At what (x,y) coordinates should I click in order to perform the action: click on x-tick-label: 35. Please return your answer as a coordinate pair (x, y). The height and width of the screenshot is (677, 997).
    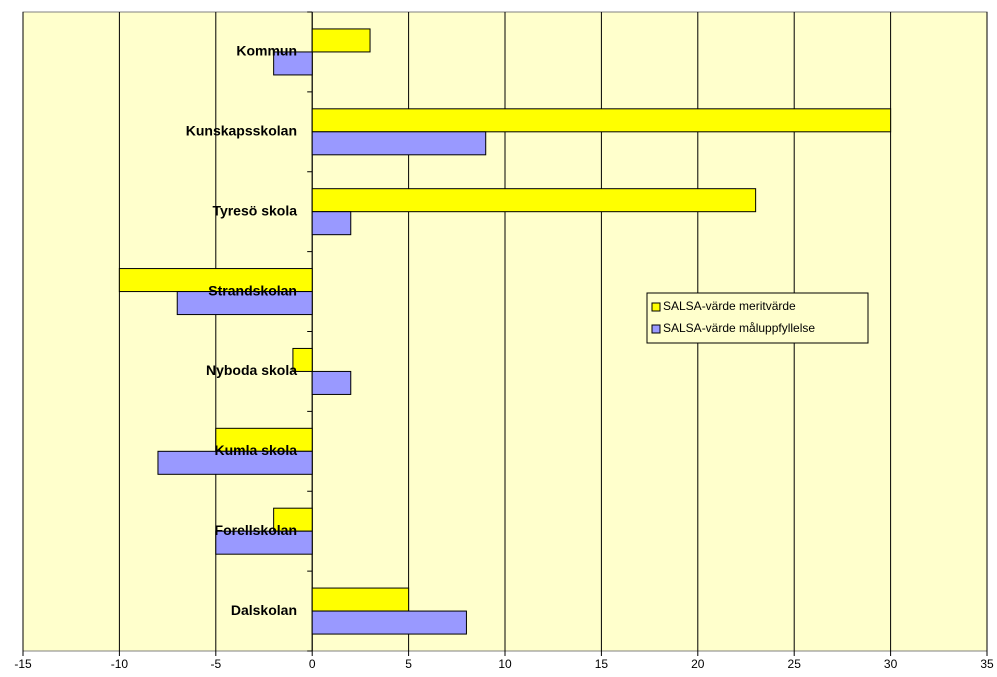
    Looking at the image, I should click on (987, 664).